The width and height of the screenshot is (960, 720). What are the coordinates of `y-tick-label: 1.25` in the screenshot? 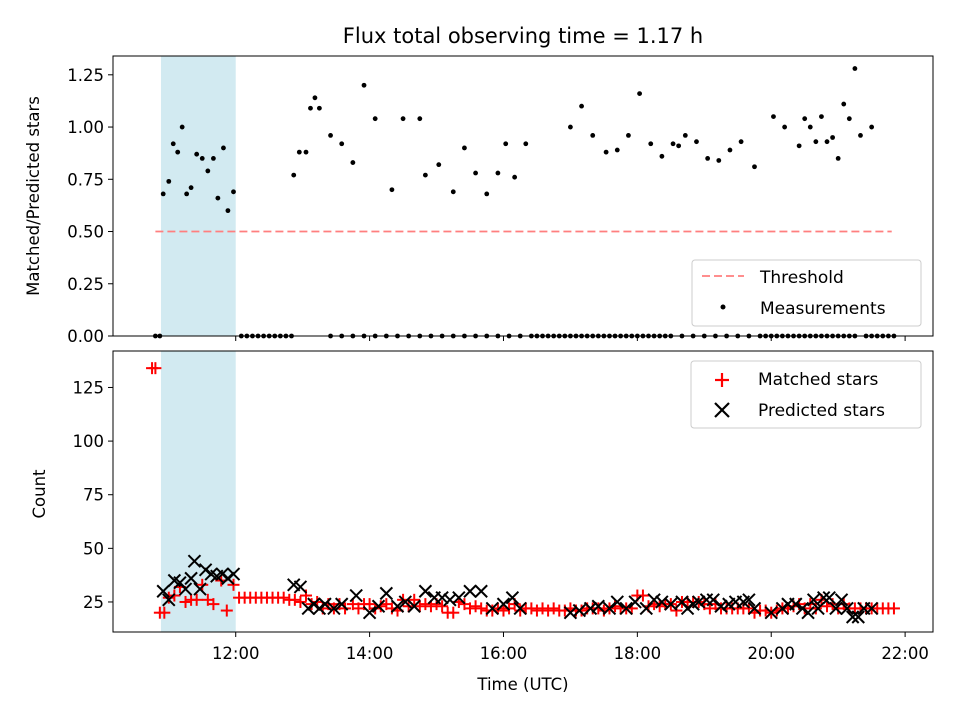 It's located at (85, 75).